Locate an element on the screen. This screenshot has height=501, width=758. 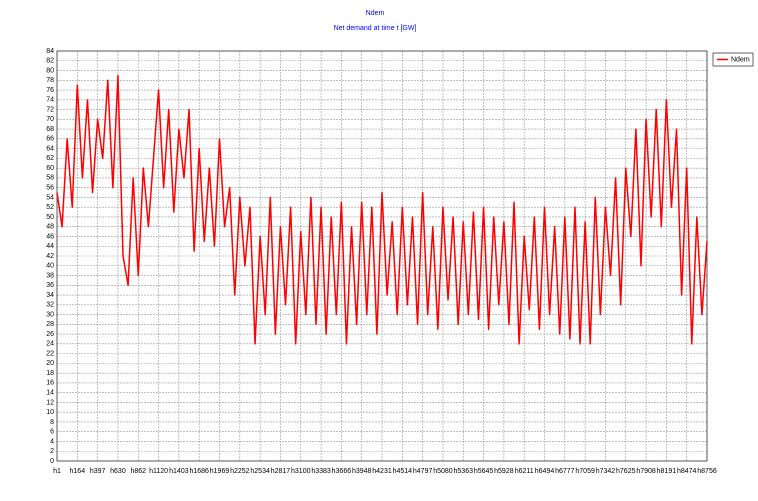
y-tick-label: 34 is located at coordinates (50, 295).